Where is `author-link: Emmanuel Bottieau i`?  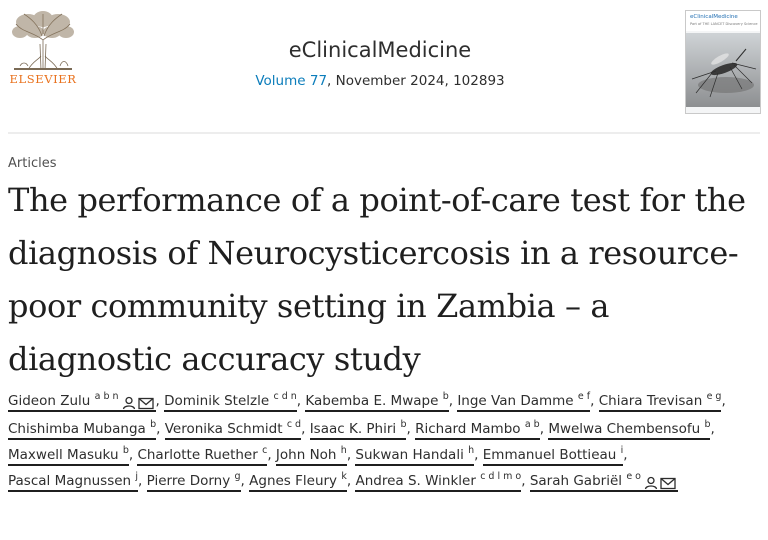
author-link: Emmanuel Bottieau i is located at coordinates (553, 455).